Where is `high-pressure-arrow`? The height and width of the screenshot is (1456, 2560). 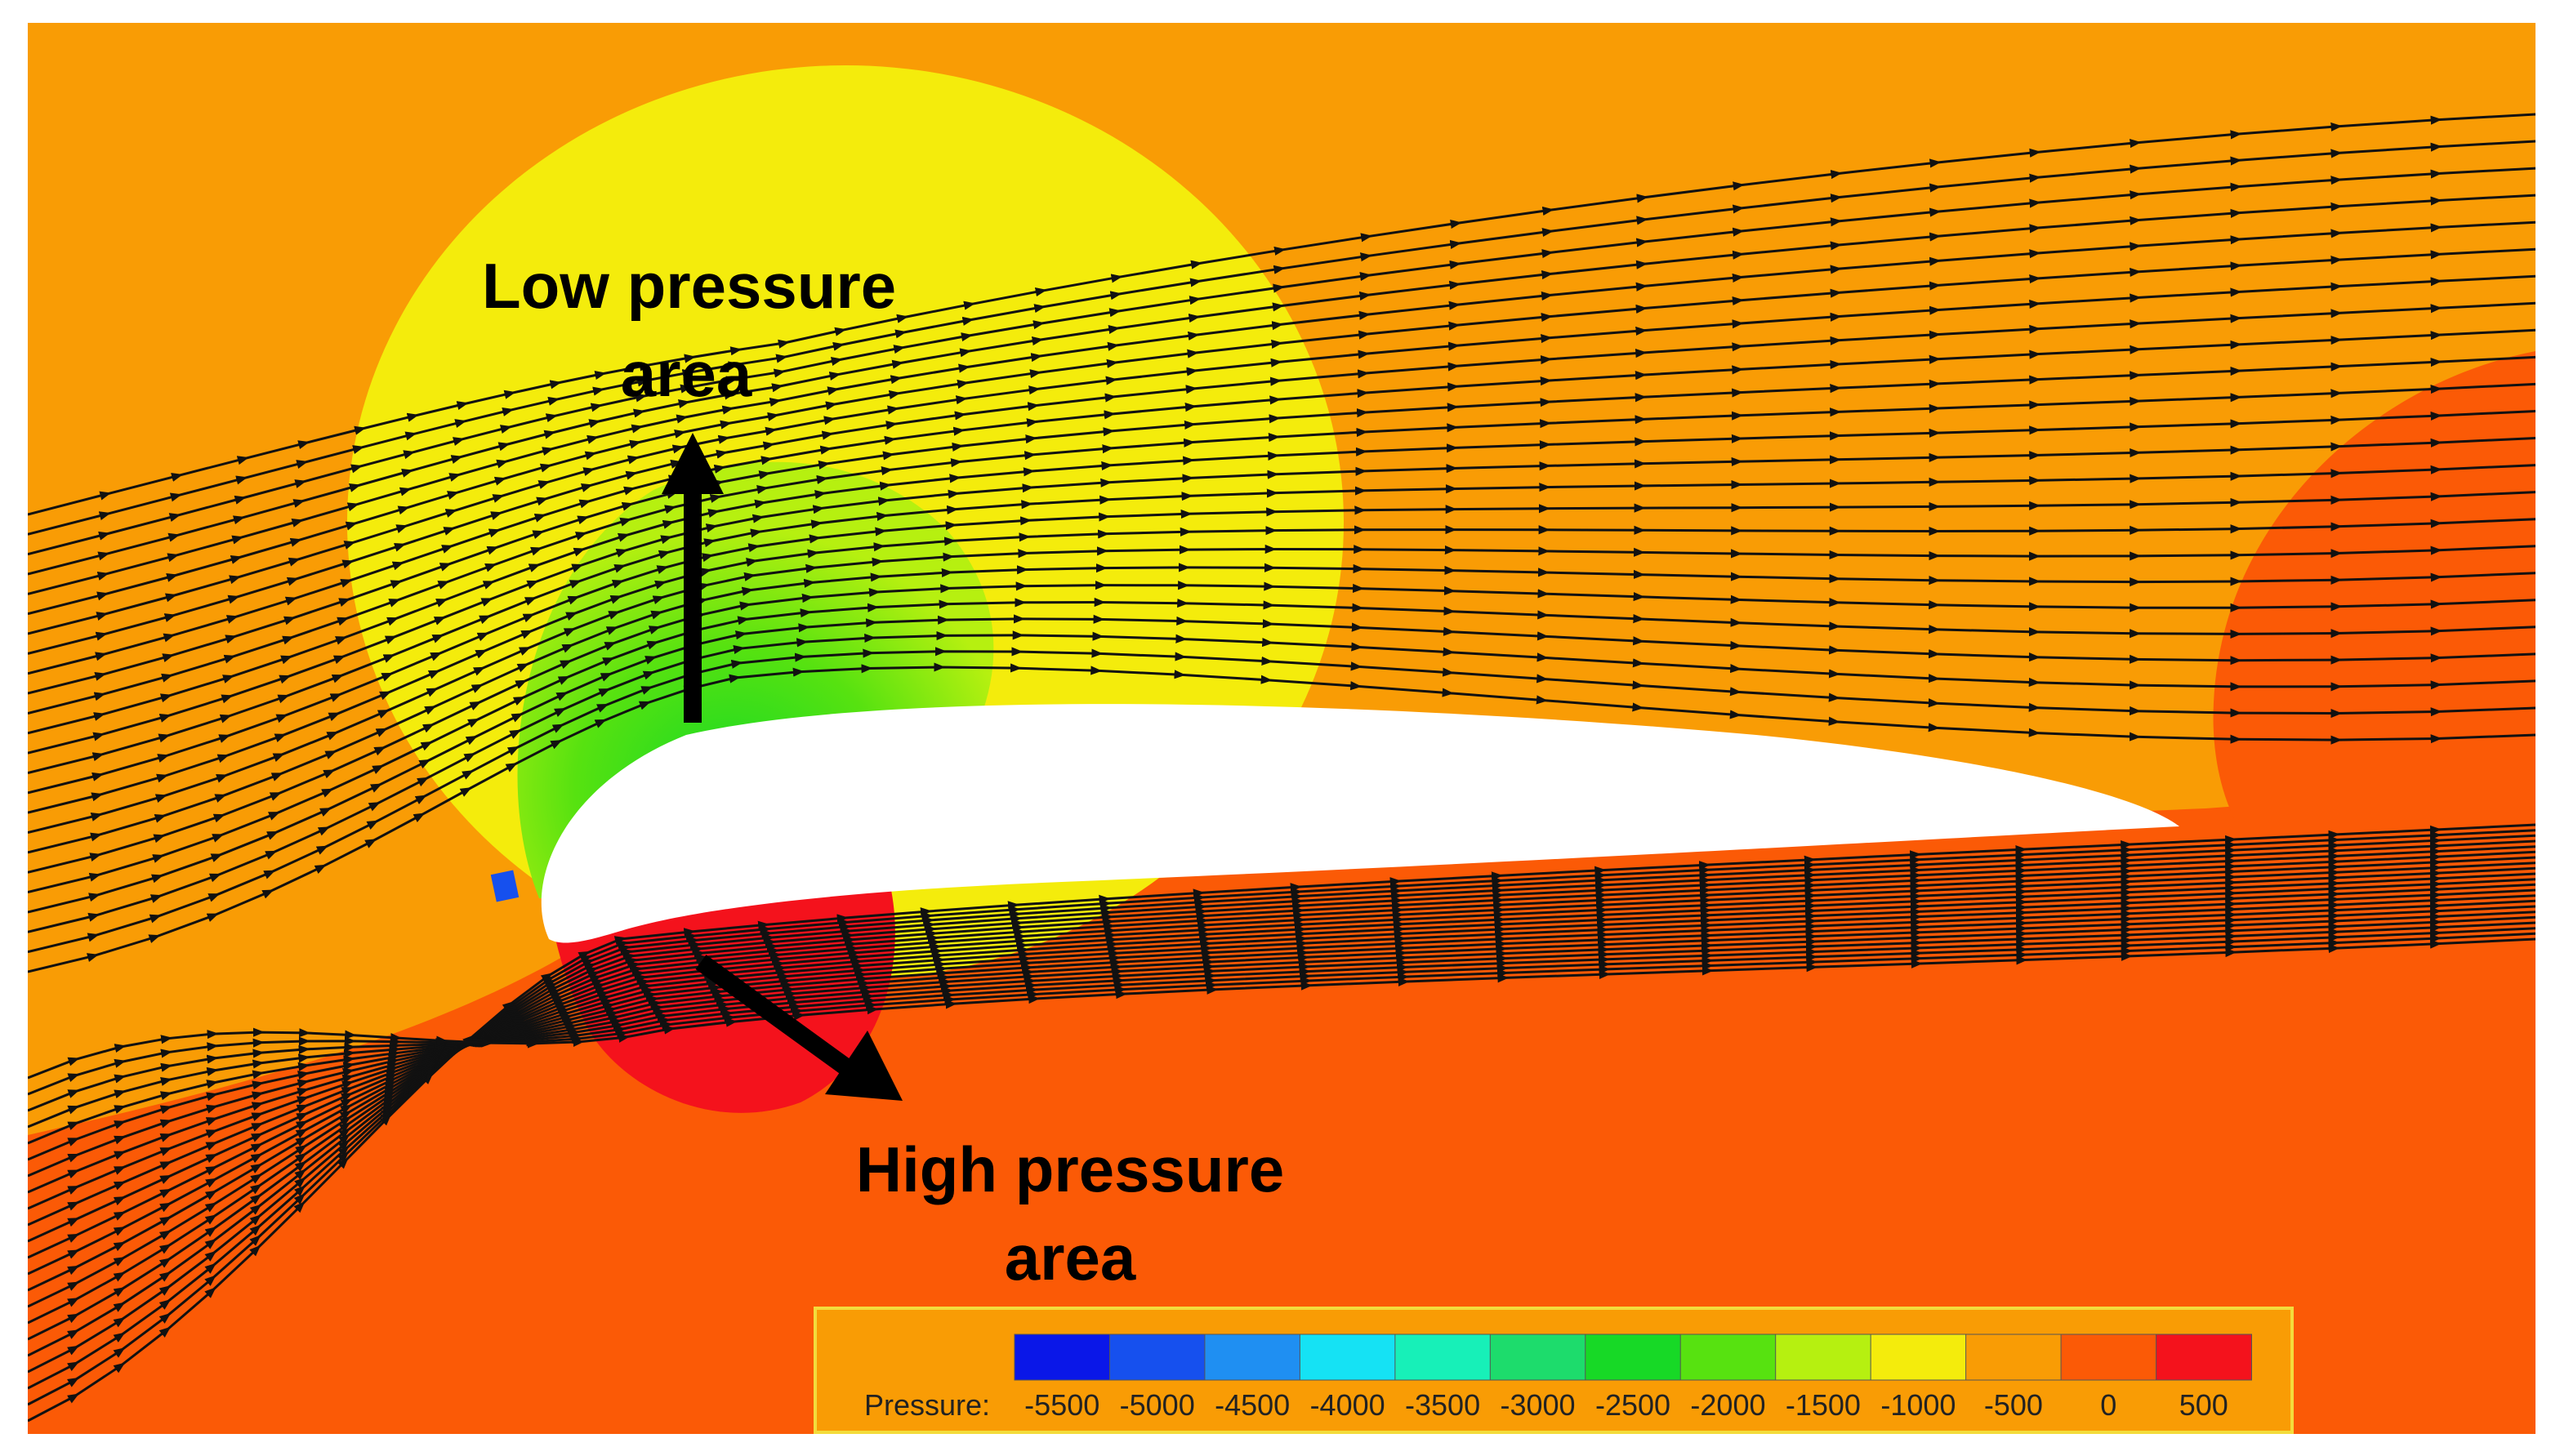
high-pressure-arrow is located at coordinates (799, 1028).